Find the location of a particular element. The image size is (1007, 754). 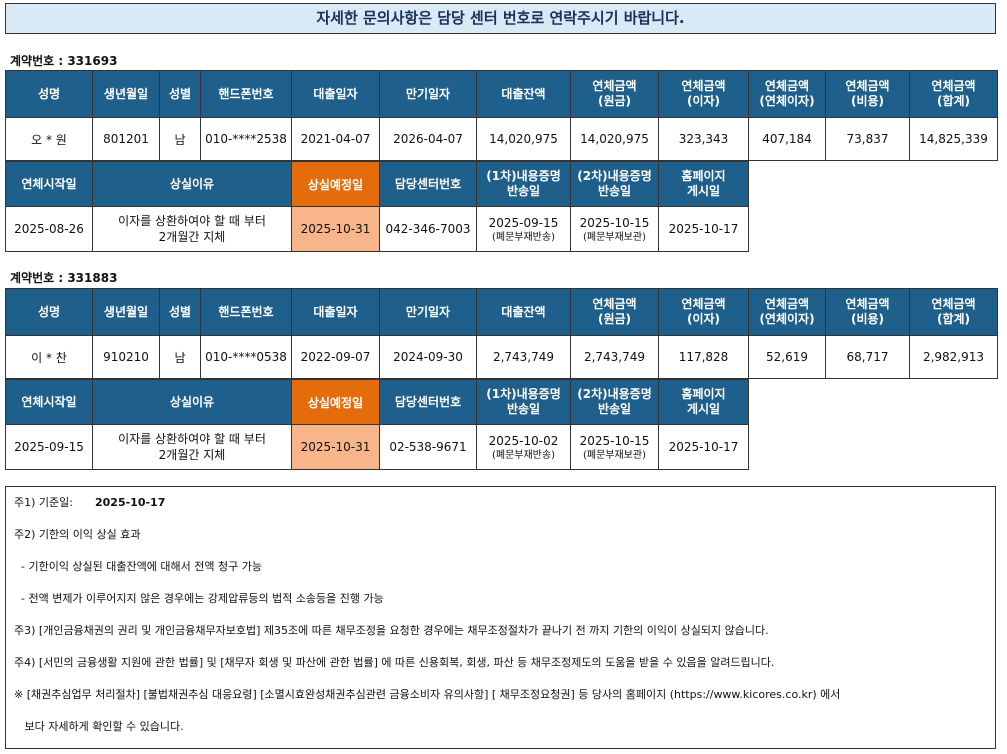

cell-od-cost: 68,717 is located at coordinates (867, 357).